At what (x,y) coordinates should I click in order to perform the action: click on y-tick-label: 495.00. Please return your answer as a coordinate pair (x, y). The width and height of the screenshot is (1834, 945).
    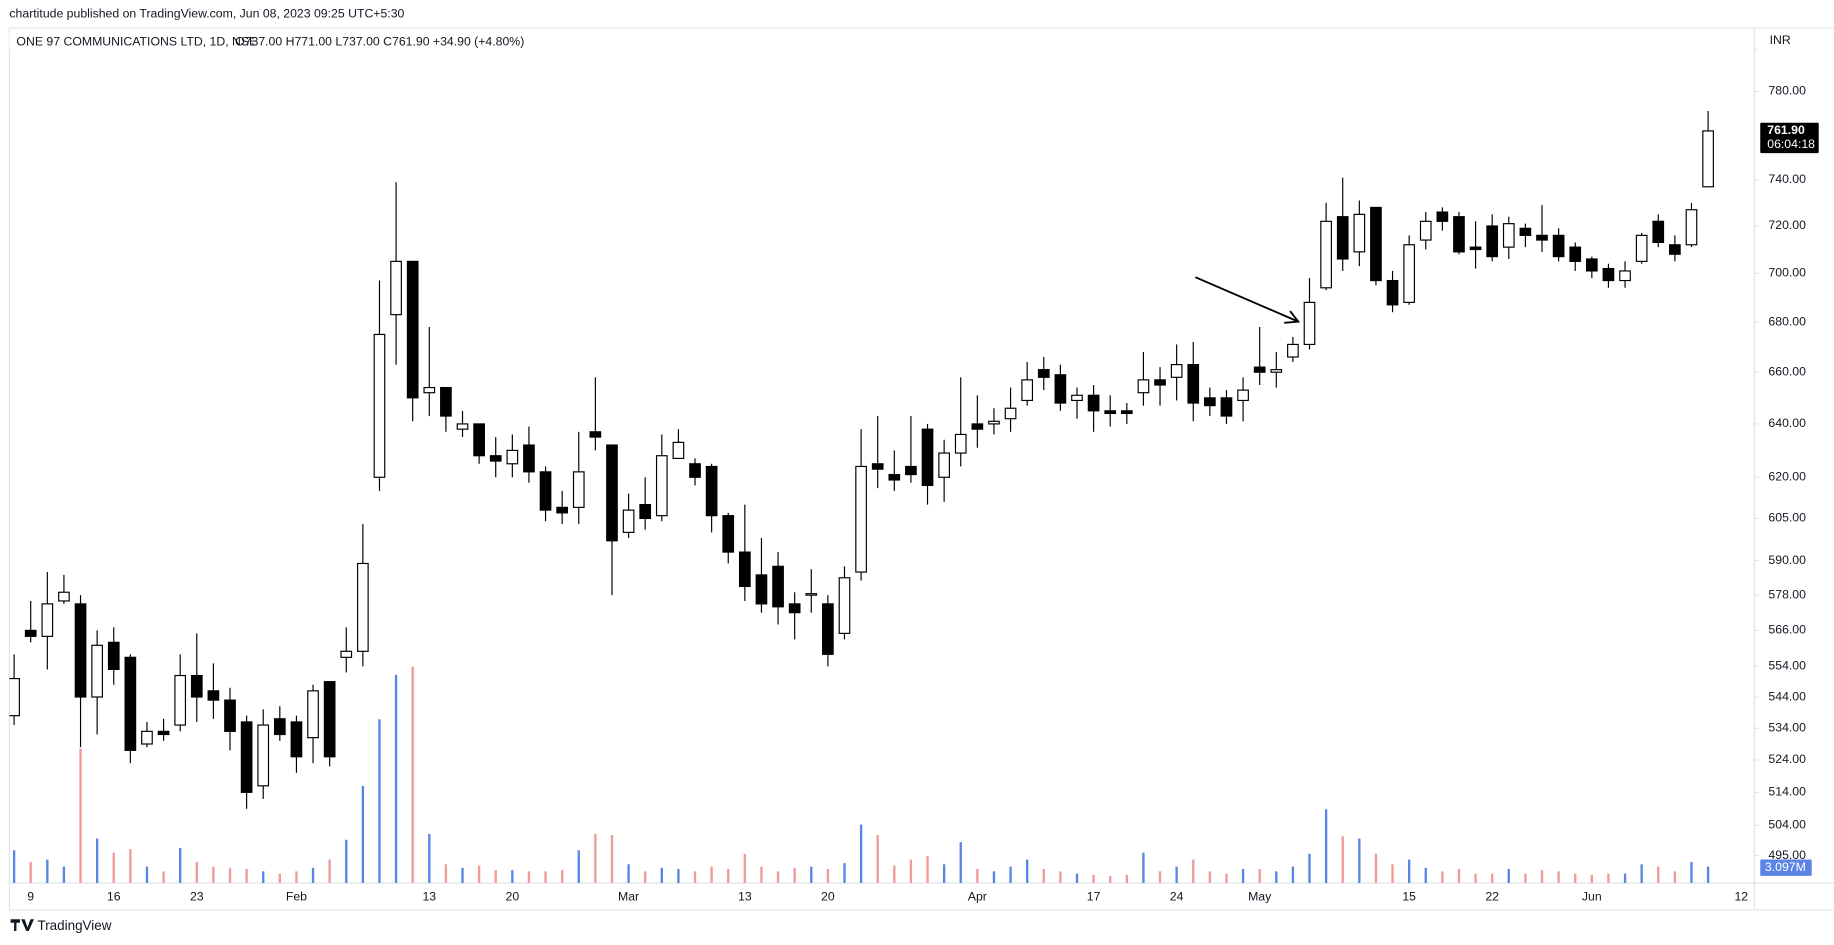
    Looking at the image, I should click on (1787, 855).